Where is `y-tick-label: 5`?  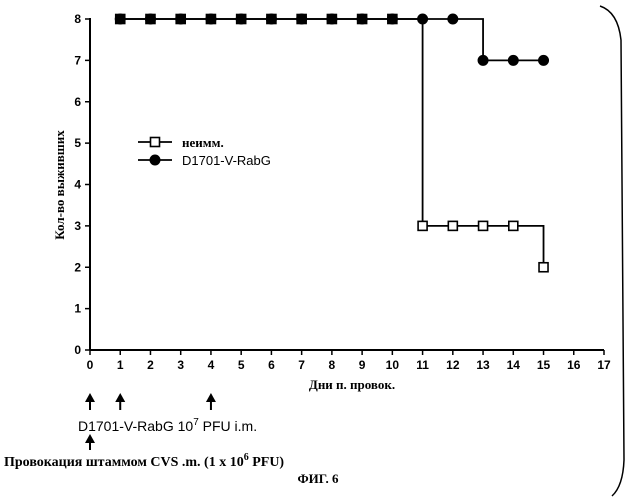
y-tick-label: 5 is located at coordinates (77, 143).